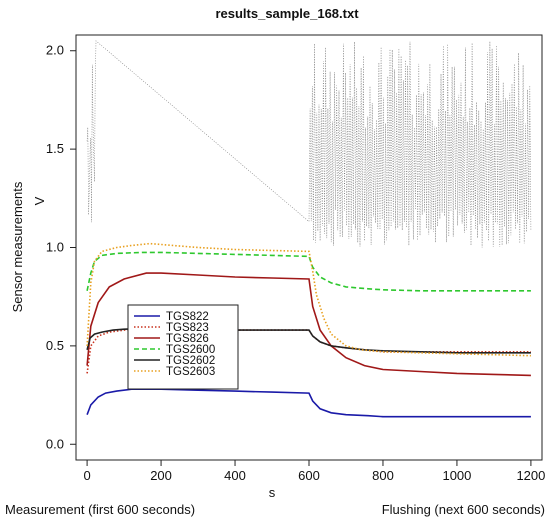  Describe the element at coordinates (39, 200) in the screenshot. I see `y-axis-unit: V` at that location.